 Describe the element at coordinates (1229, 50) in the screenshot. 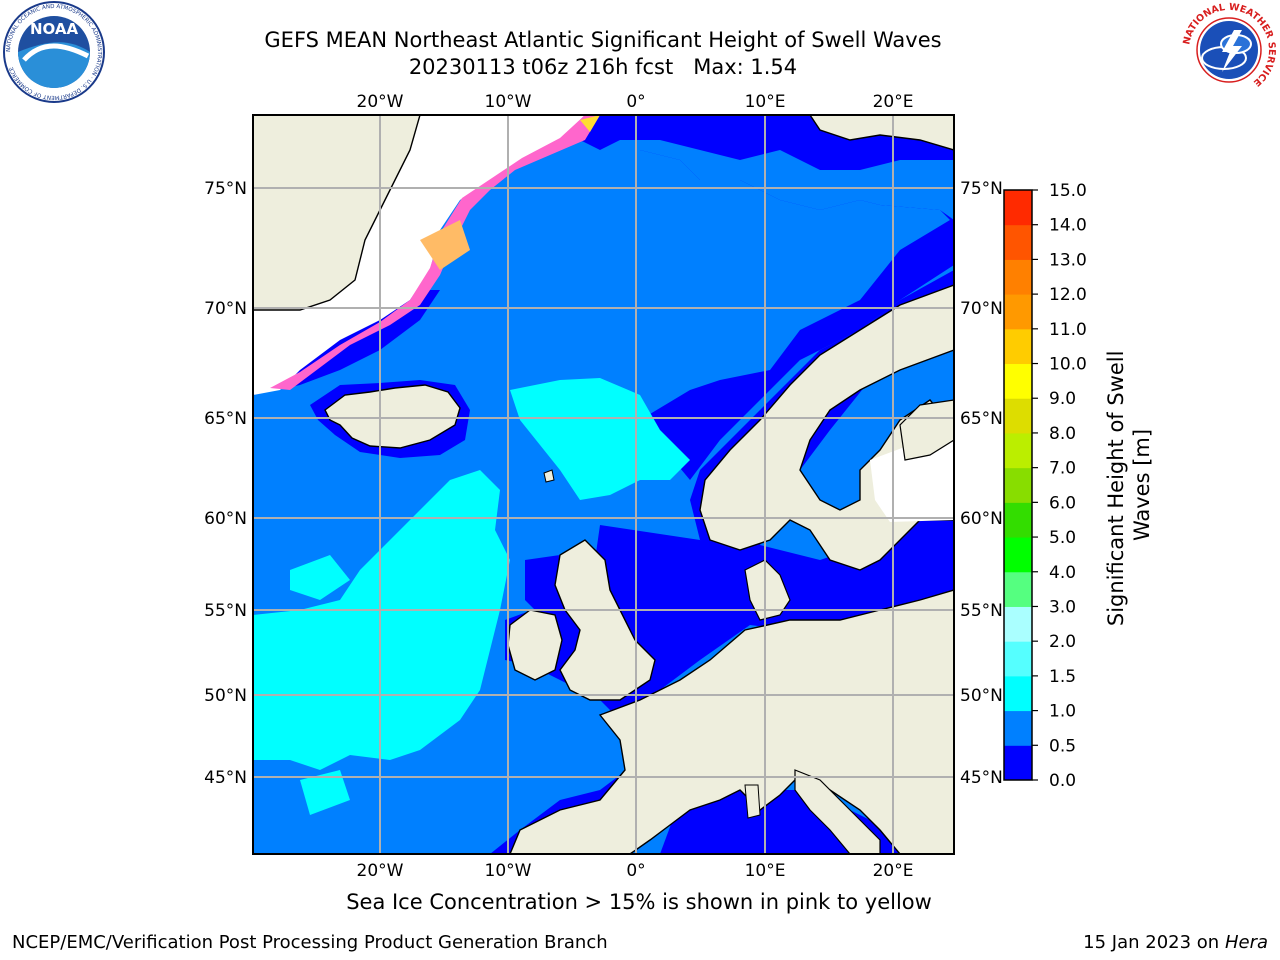

I see `nws-logo-icon: NATIONAL WEATHER SERVICE` at that location.